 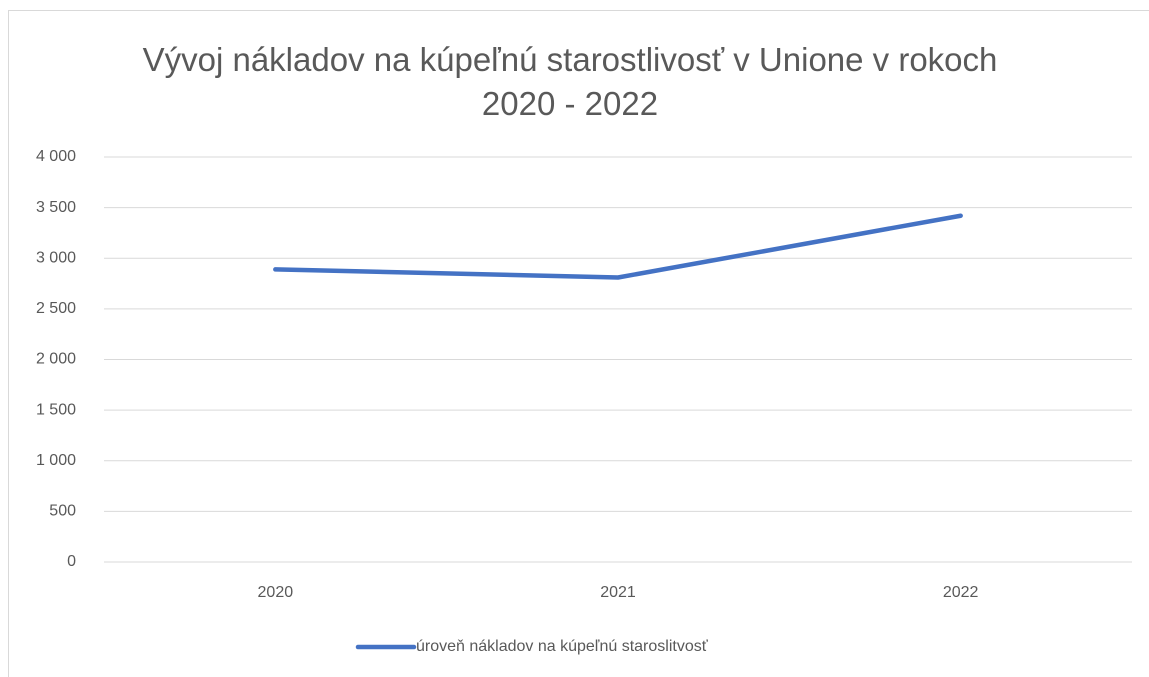 I want to click on legend-label: úroveň nákladov na kúpeľnú staroslitvosť, so click(x=562, y=646).